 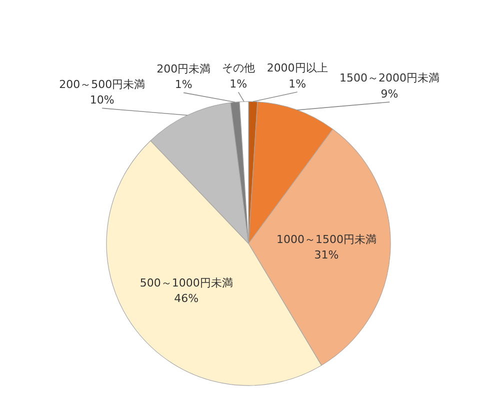 What do you see at coordinates (390, 78) in the screenshot?
I see `slice-label: 1500～2000円未満` at bounding box center [390, 78].